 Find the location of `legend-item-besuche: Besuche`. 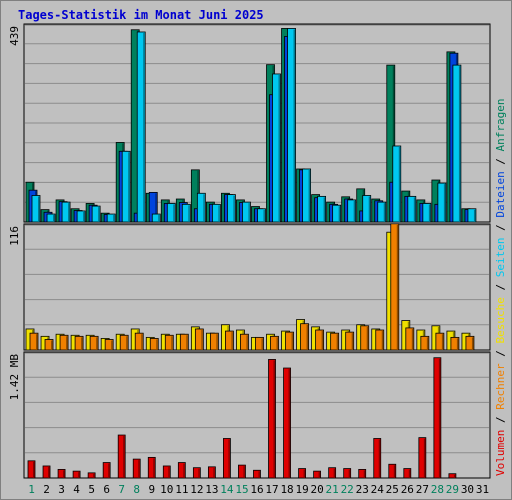

legend-item-besuche: Besuche is located at coordinates (500, 320).